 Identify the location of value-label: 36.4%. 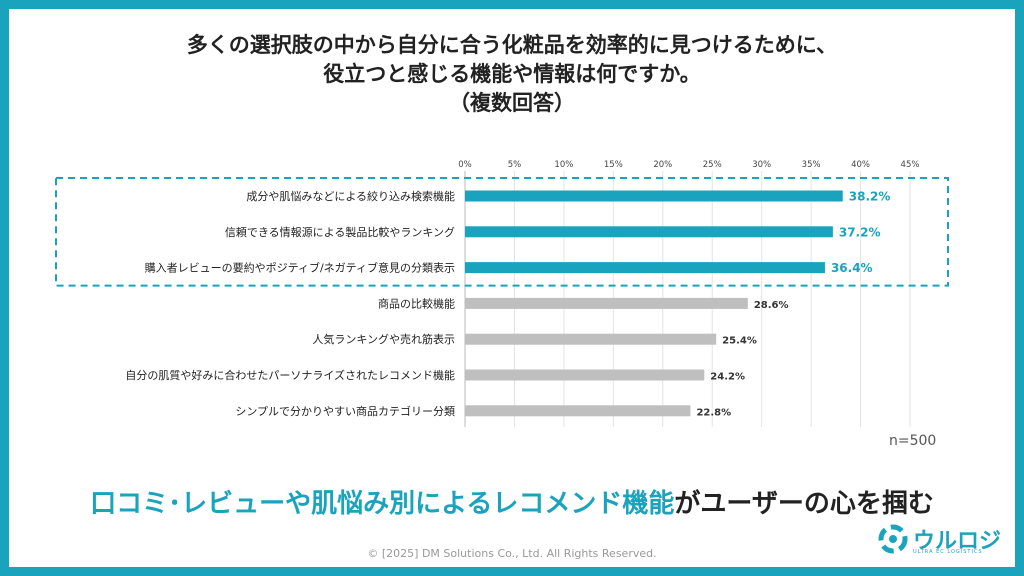
(852, 268).